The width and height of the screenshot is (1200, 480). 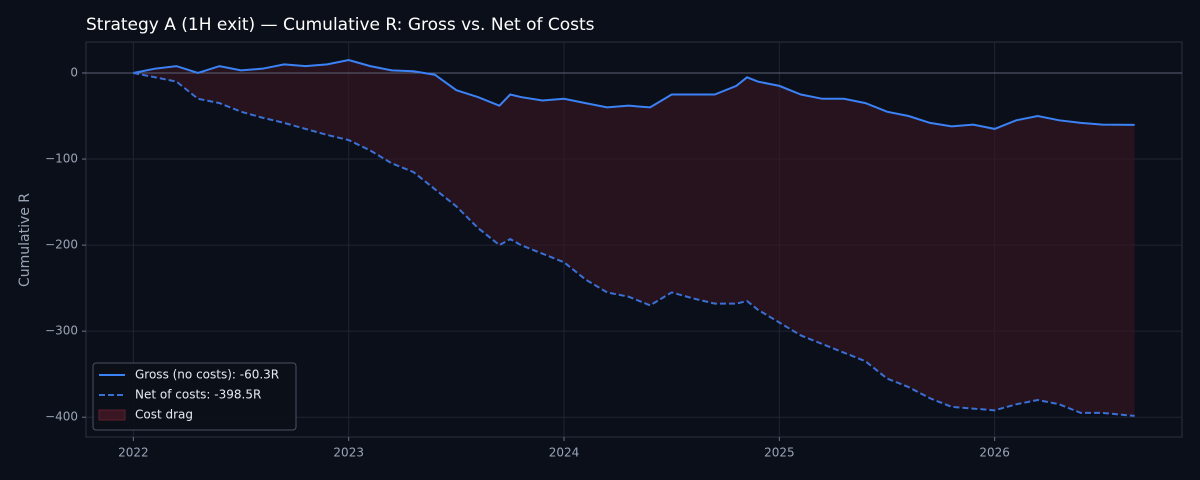 I want to click on legend-box, so click(x=194, y=396).